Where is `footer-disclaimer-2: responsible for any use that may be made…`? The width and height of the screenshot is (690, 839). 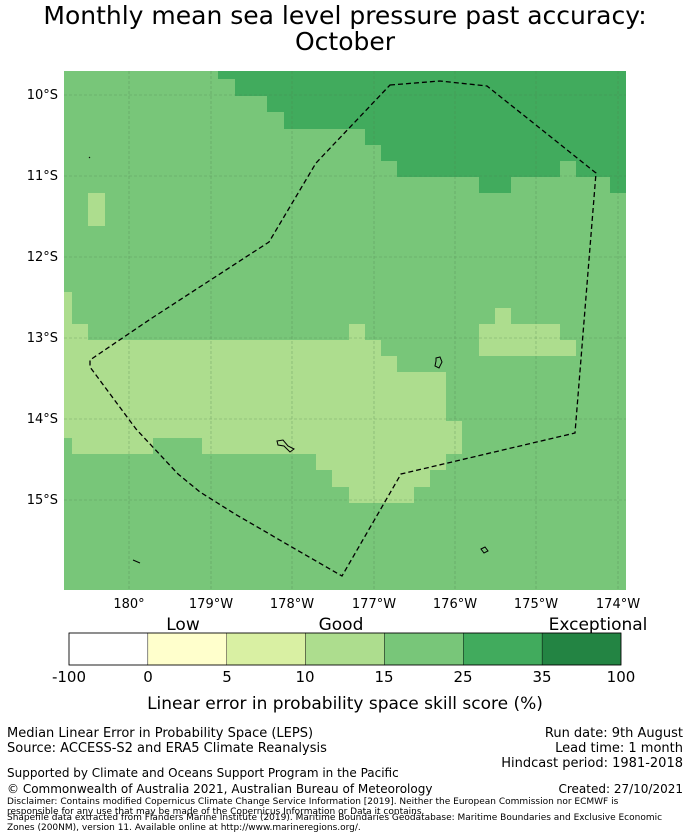
footer-disclaimer-2: responsible for any use that may be made… is located at coordinates (216, 812).